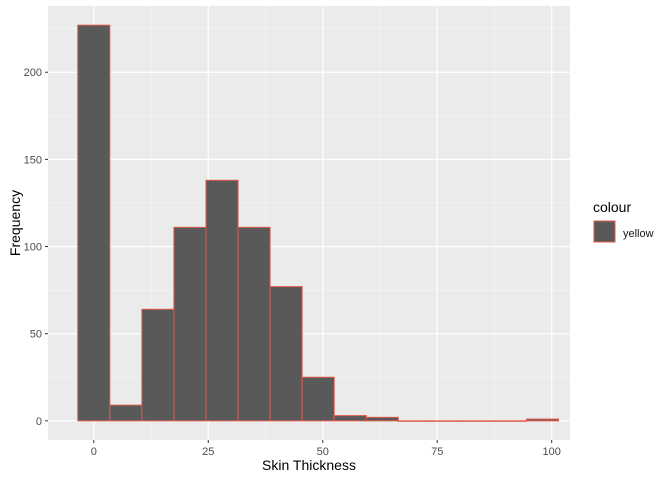 The height and width of the screenshot is (485, 672). Describe the element at coordinates (612, 207) in the screenshot. I see `legend-title: colour` at that location.